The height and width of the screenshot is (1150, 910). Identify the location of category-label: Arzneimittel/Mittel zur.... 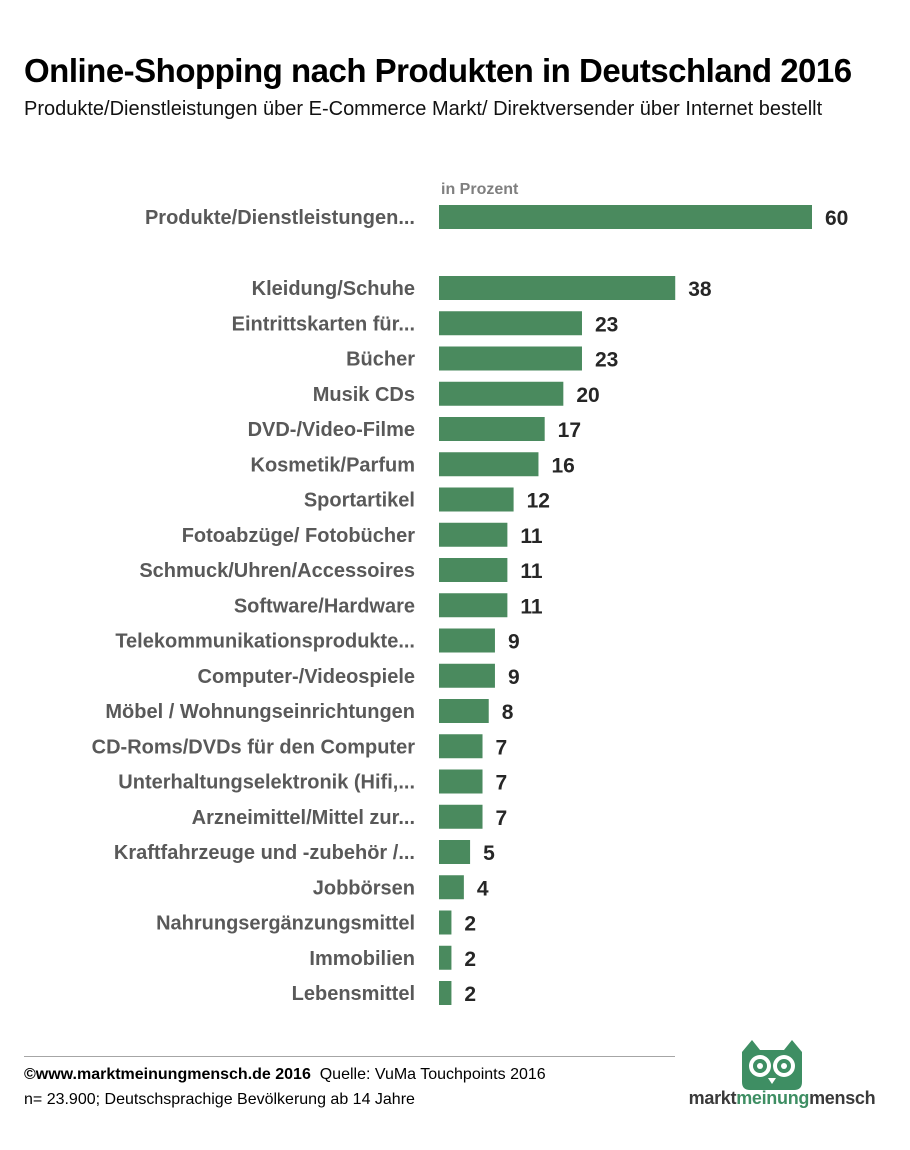
(303, 818).